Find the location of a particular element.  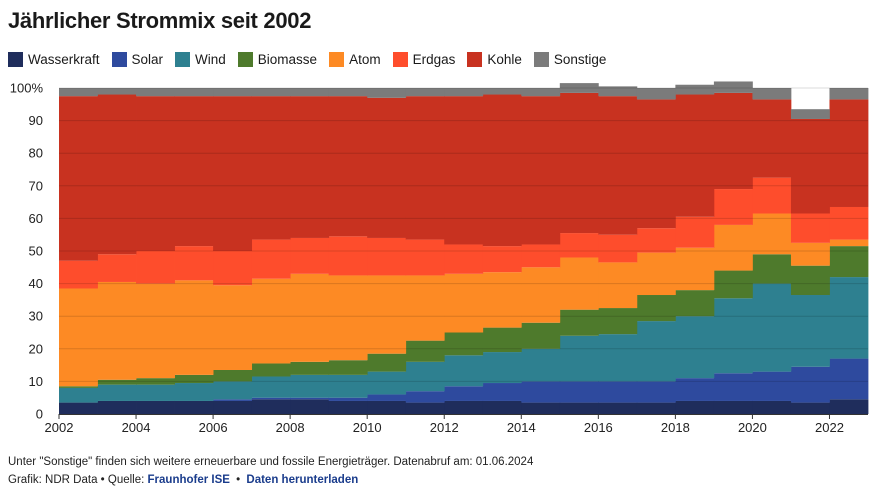

y-tick-label: 40 is located at coordinates (36, 283).